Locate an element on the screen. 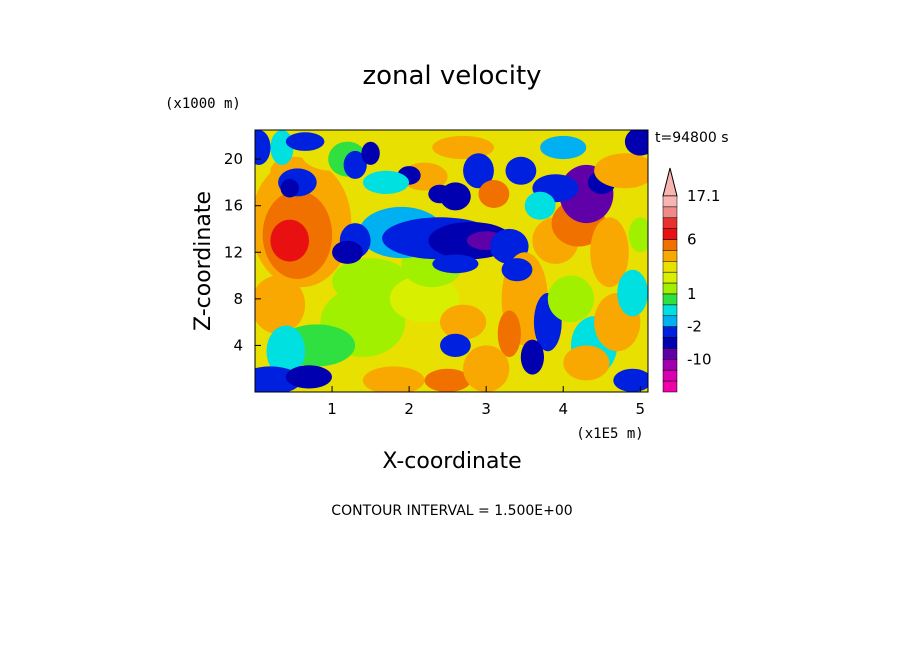 The height and width of the screenshot is (654, 904). x-axis-label: X-coordinate is located at coordinates (451, 461).